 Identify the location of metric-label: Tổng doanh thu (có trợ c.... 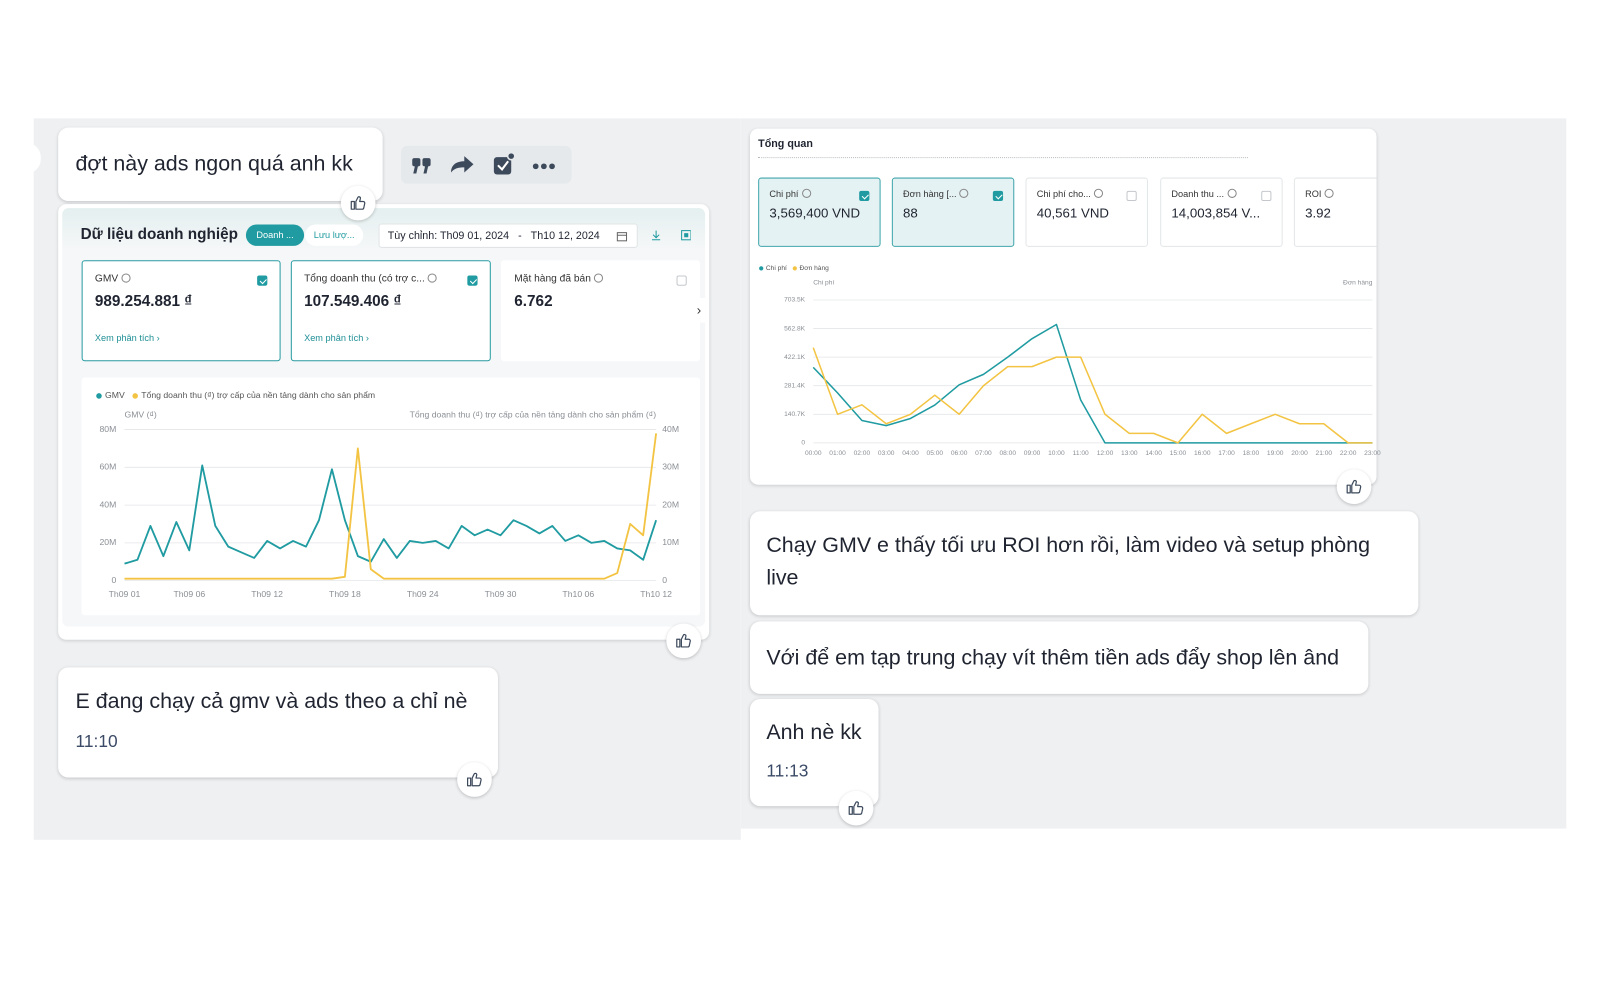
(364, 279).